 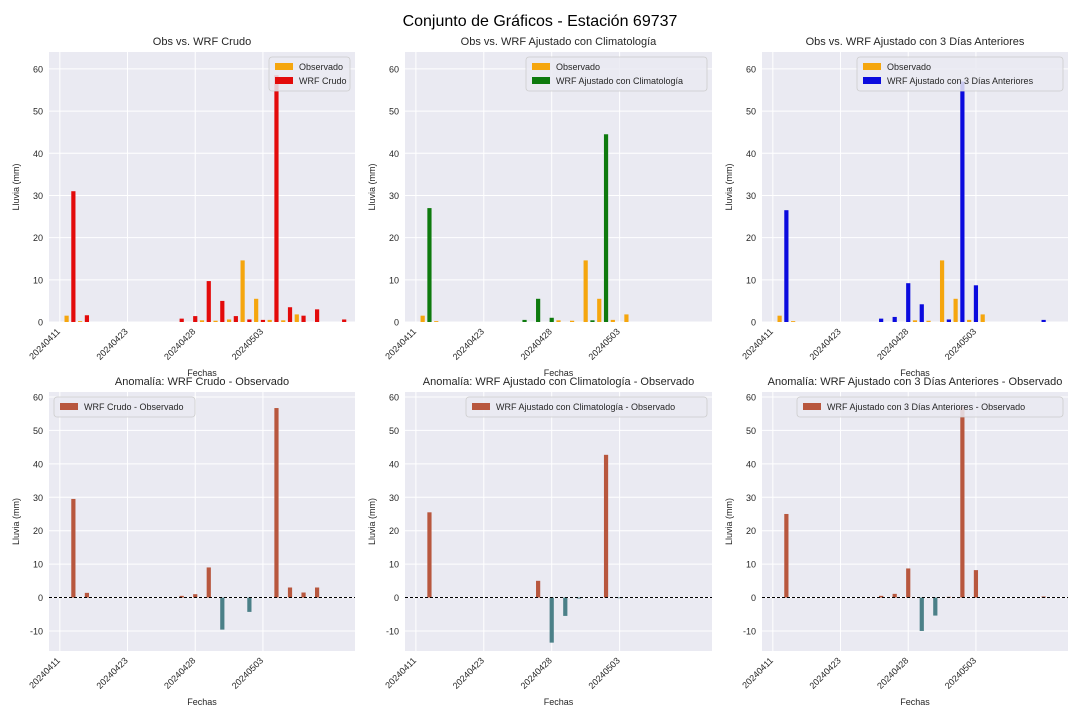 What do you see at coordinates (540, 21) in the screenshot?
I see `figure-title: Conjunto de Gráficos - Estación 69737` at bounding box center [540, 21].